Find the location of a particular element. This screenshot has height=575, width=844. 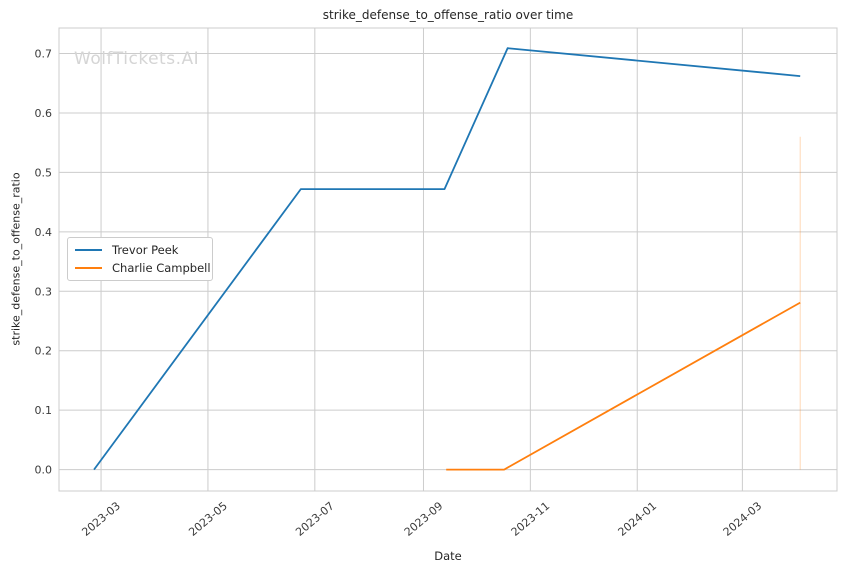

x-axis-label: Date is located at coordinates (448, 556).